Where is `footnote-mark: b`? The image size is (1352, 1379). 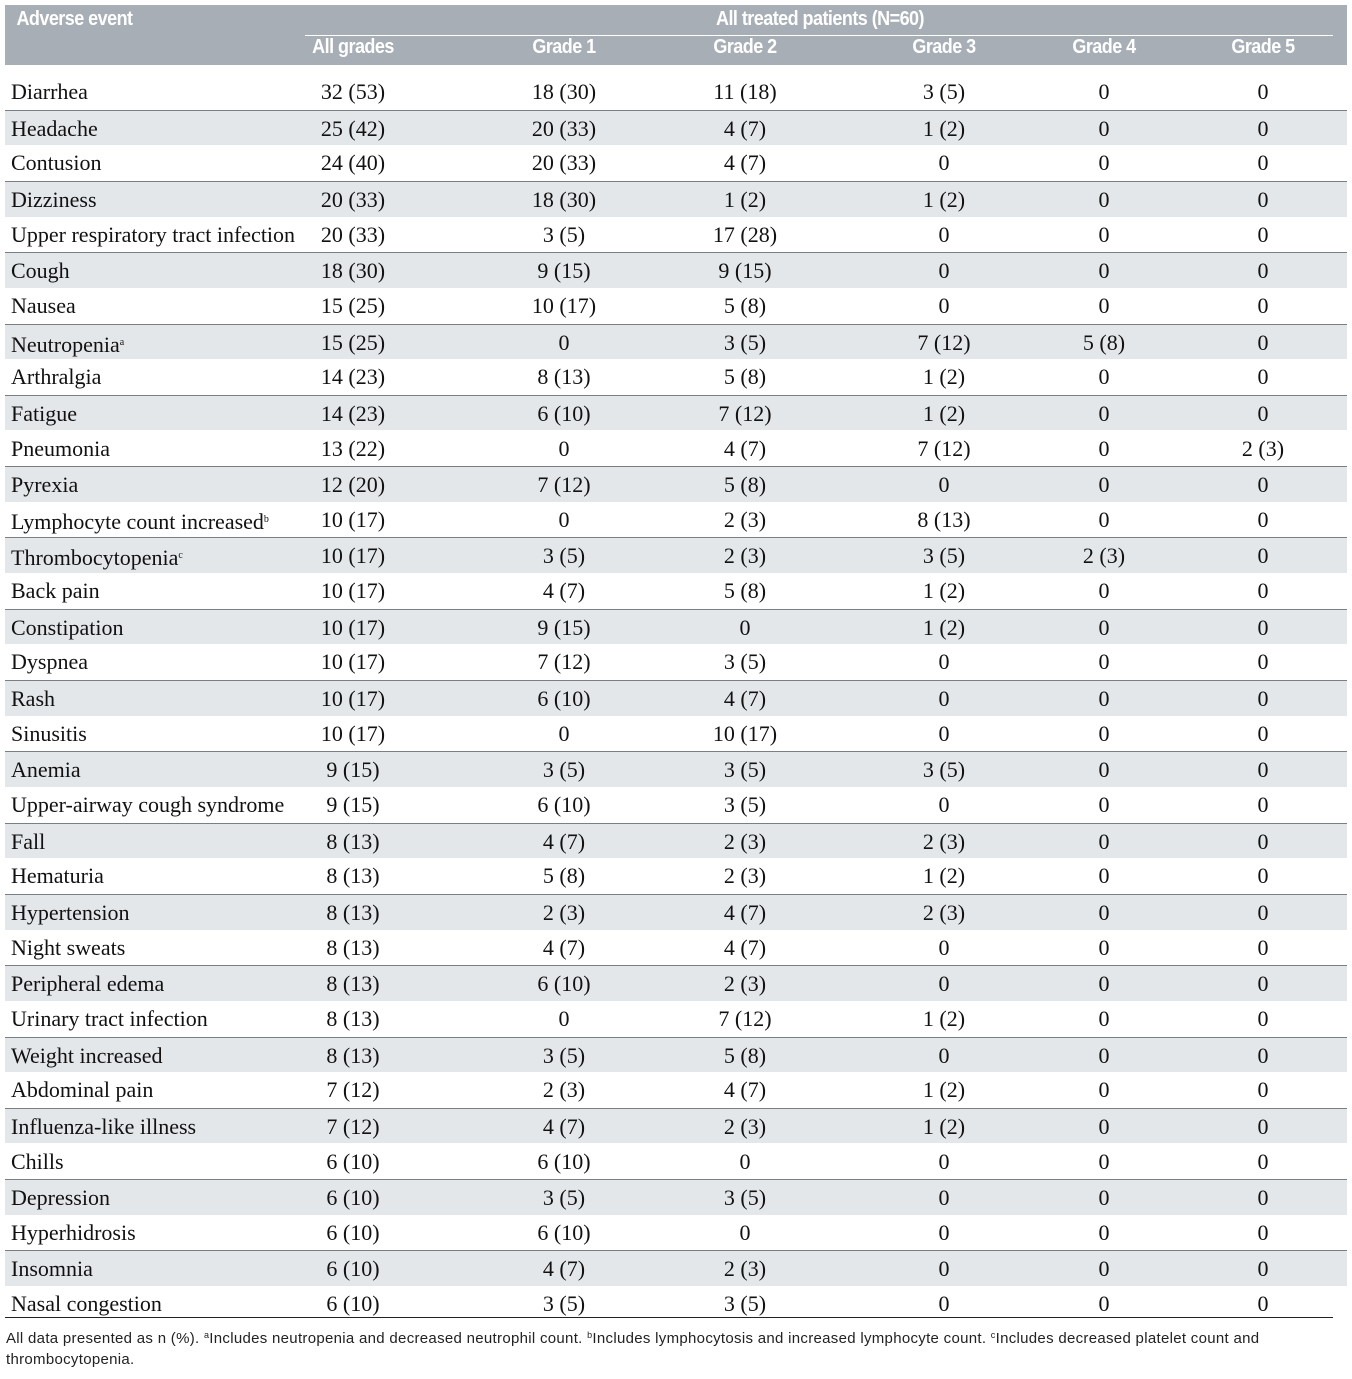
footnote-mark: b is located at coordinates (266, 519).